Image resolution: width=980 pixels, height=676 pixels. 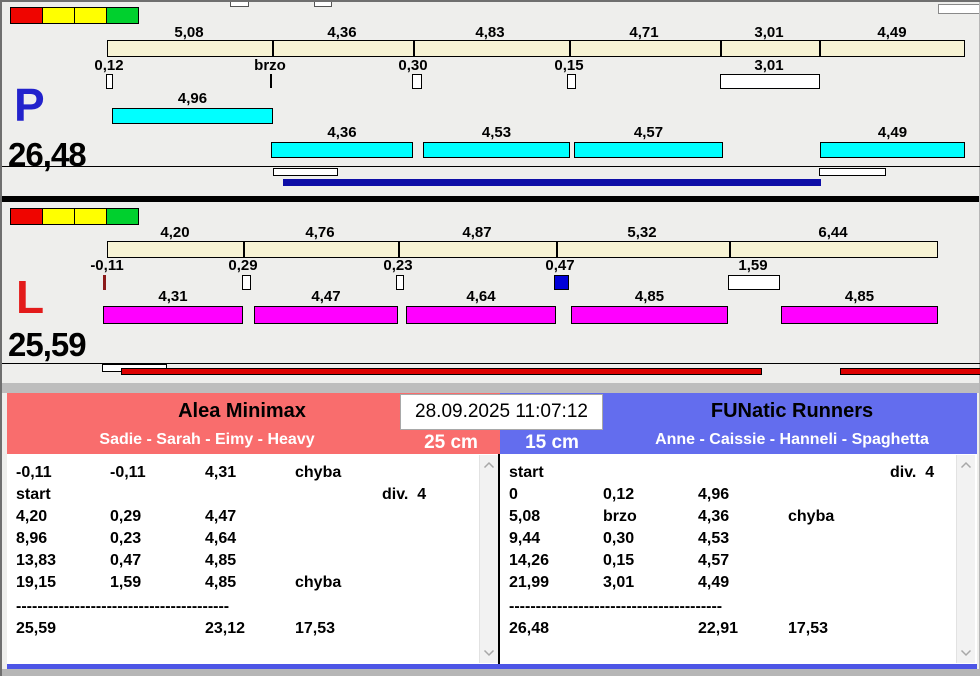 What do you see at coordinates (192, 98) in the screenshot?
I see `jump-distance-label: 4,96` at bounding box center [192, 98].